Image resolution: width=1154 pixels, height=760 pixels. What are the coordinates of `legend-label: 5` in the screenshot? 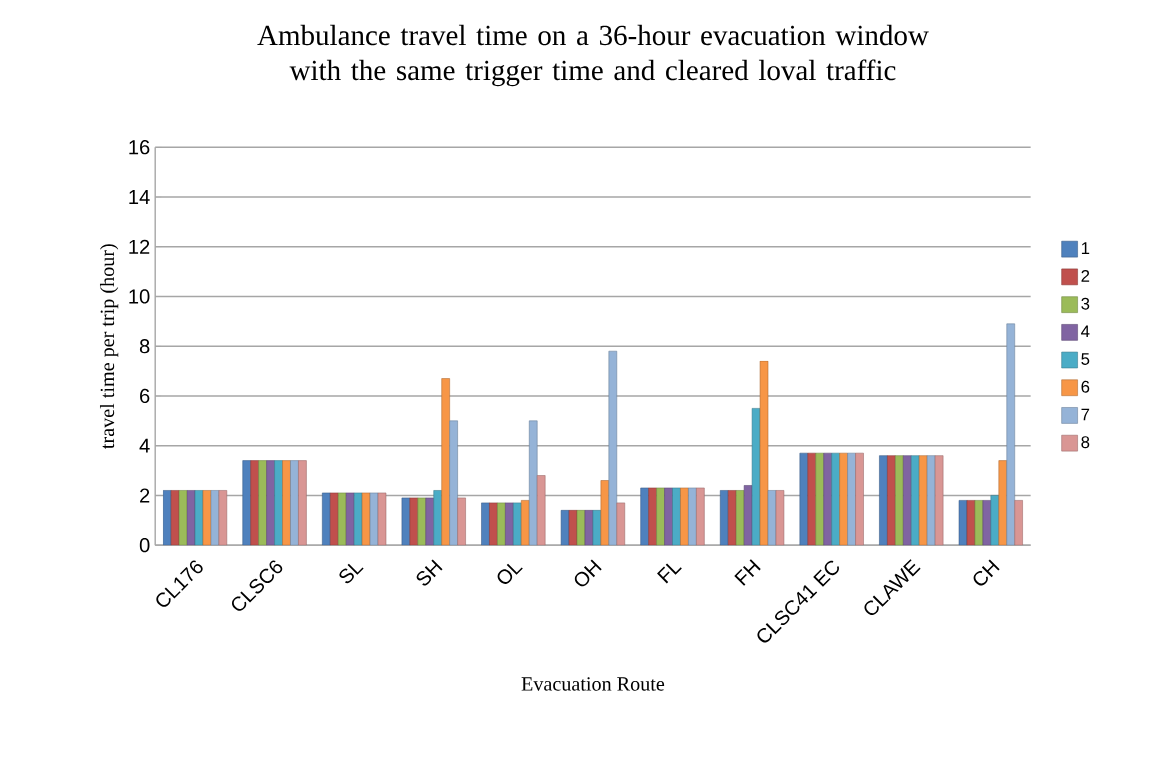 It's located at (1085, 359).